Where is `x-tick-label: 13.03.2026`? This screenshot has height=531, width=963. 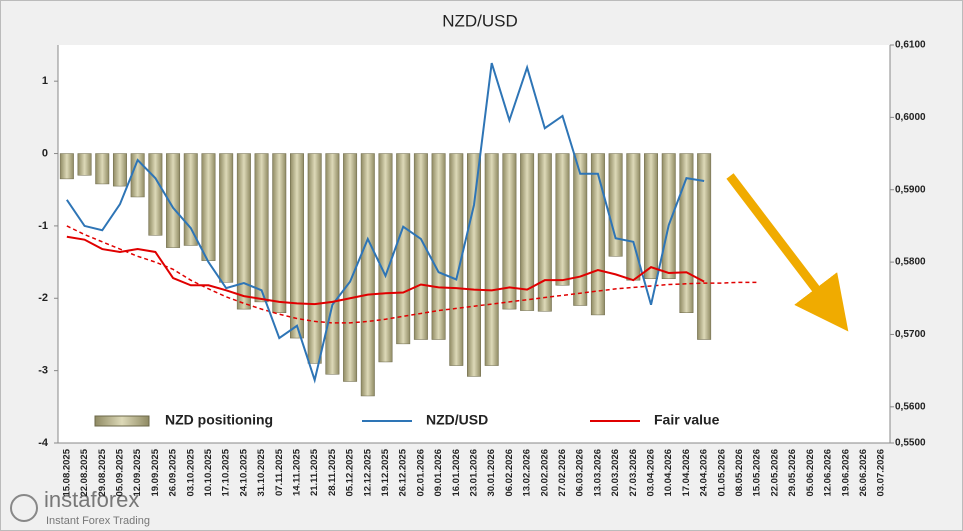
x-tick-label: 13.03.2026 is located at coordinates (597, 473).